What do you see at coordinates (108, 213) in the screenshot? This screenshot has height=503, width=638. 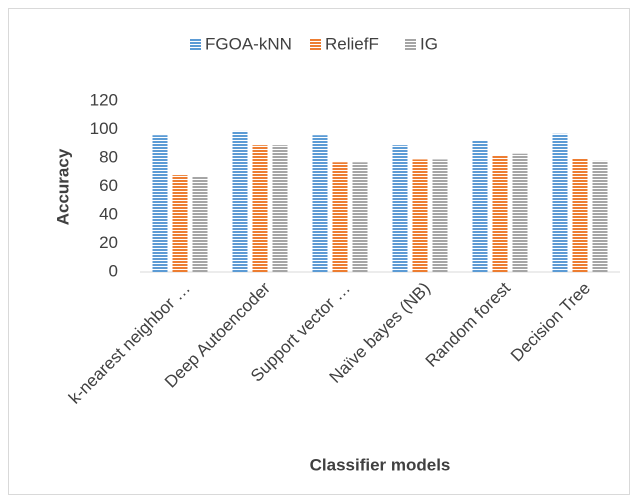 I see `y-tick-label: 40` at bounding box center [108, 213].